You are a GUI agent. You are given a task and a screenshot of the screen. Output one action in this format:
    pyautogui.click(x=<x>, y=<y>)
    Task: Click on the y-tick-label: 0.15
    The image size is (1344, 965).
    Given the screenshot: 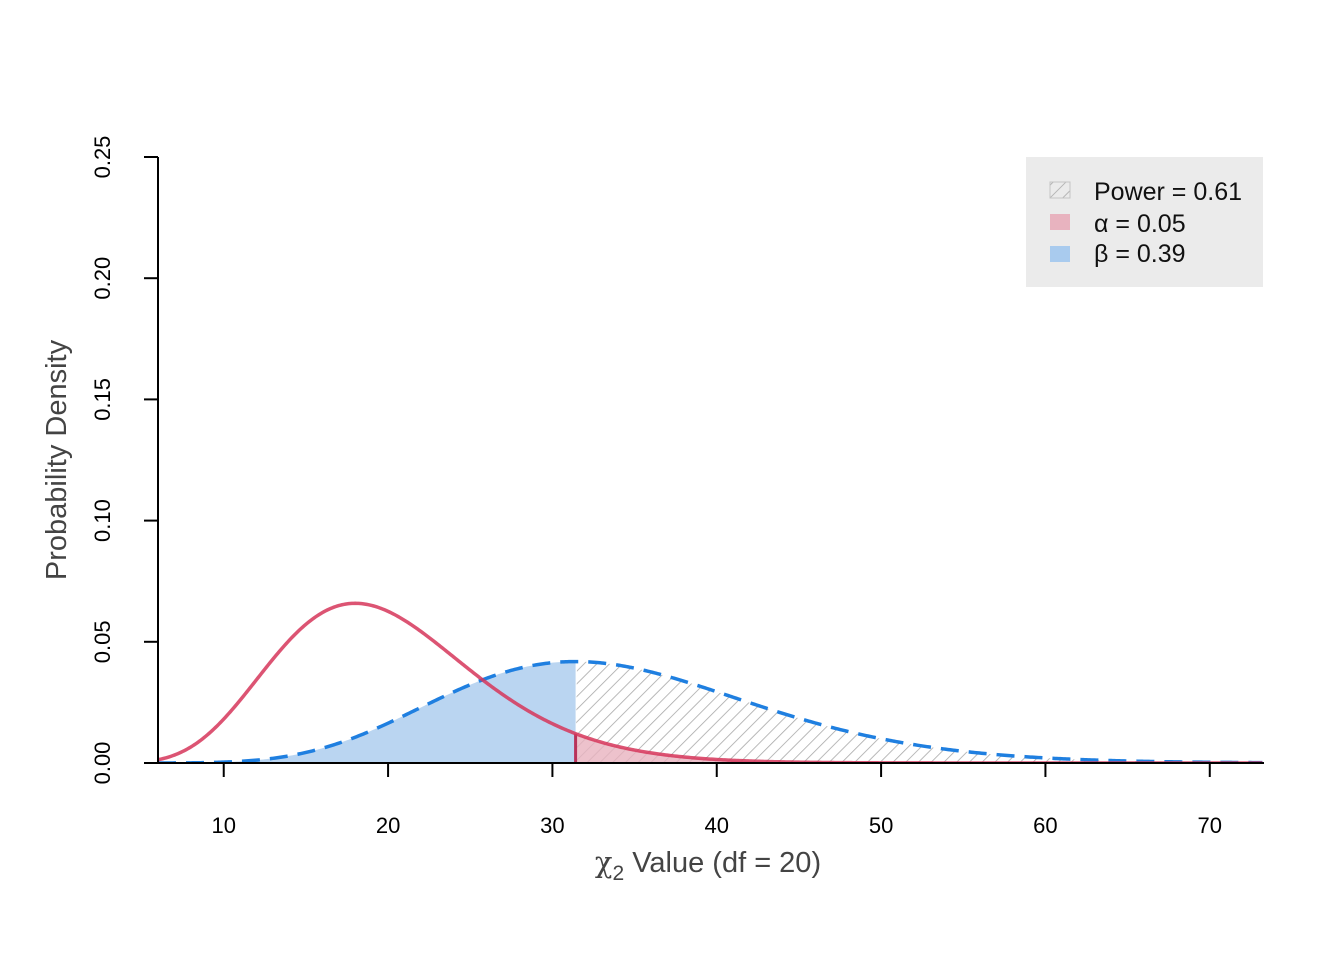 What is the action you would take?
    pyautogui.click(x=102, y=399)
    